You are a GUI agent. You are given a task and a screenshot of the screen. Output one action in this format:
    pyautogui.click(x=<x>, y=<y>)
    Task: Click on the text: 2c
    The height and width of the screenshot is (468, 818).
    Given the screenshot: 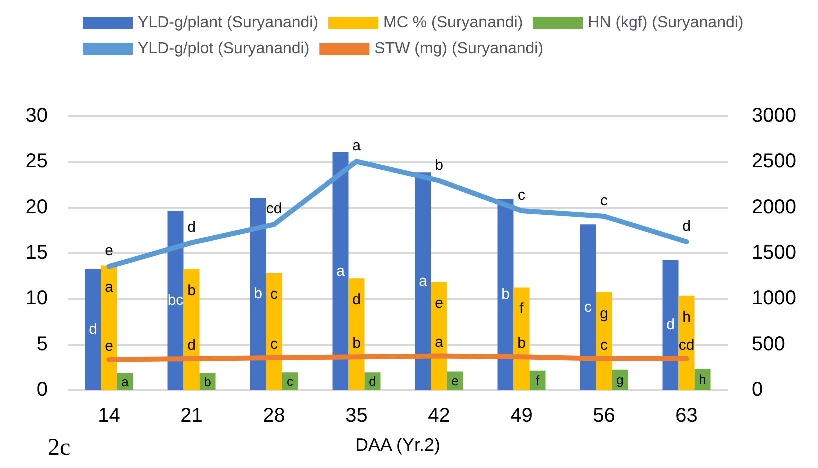 What is the action you would take?
    pyautogui.click(x=59, y=448)
    